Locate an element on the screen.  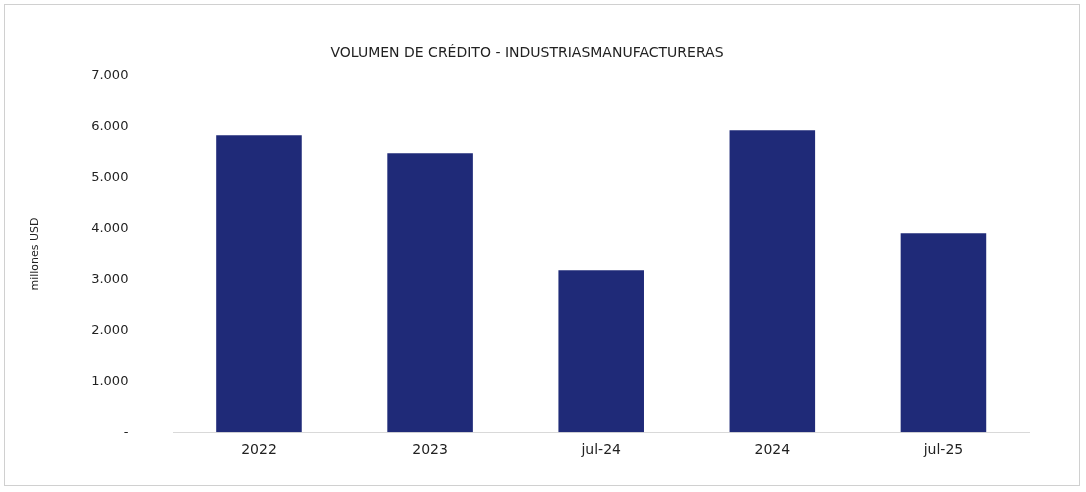
y-tick-label: - is located at coordinates (126, 431).